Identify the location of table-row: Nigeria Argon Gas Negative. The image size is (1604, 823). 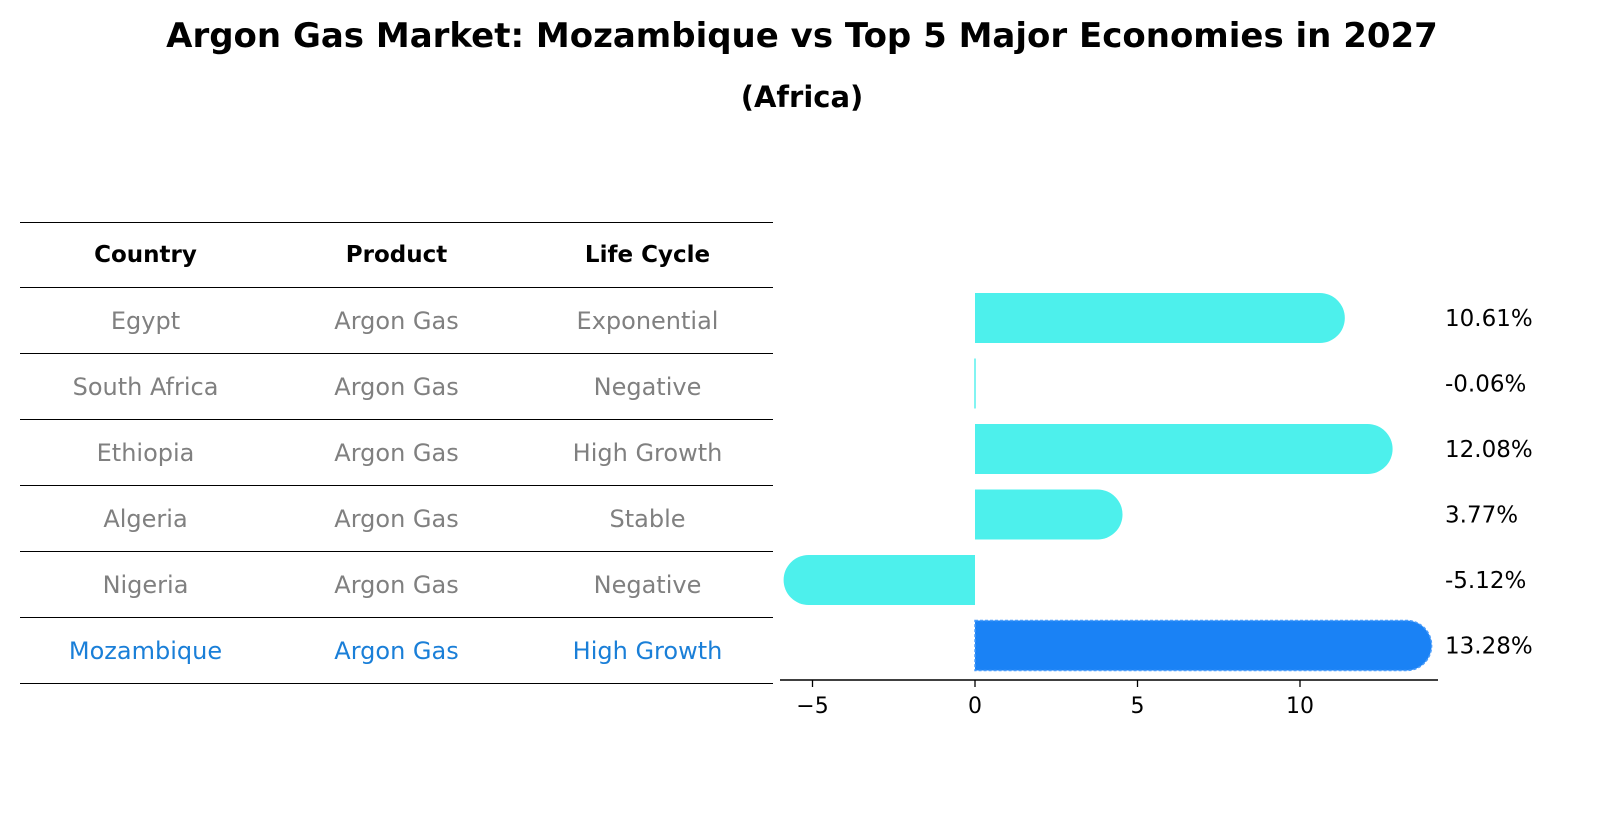
(396, 585).